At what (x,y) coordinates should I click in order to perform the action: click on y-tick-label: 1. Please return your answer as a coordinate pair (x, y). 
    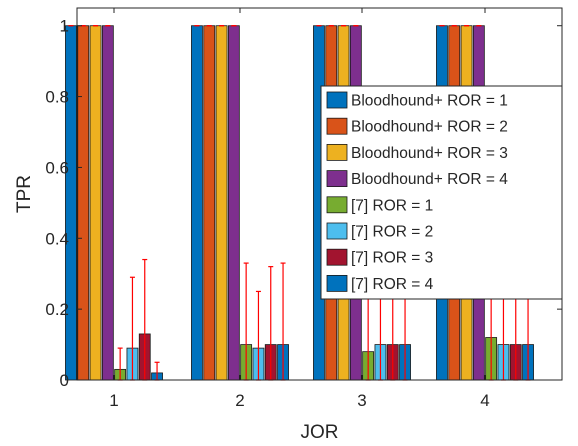
    Looking at the image, I should click on (64, 26).